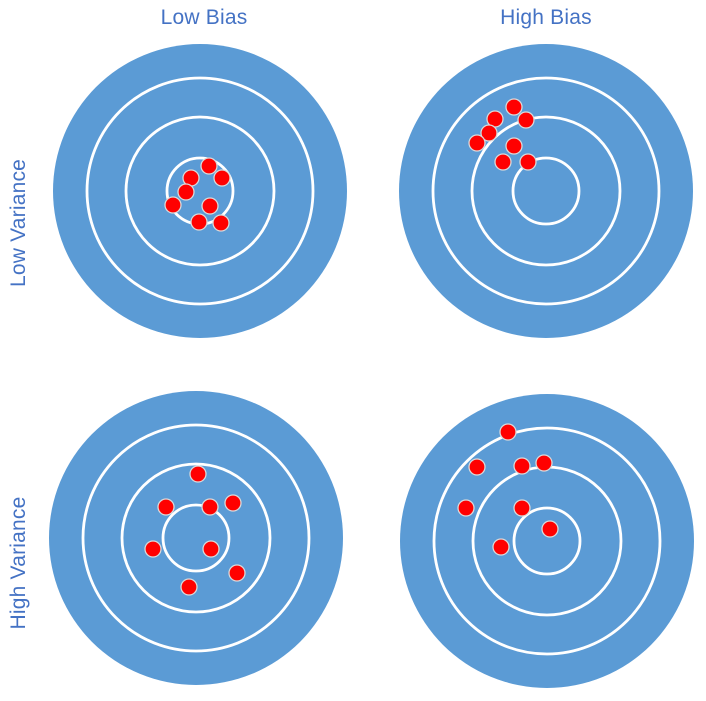 The image size is (706, 701). Describe the element at coordinates (204, 17) in the screenshot. I see `column-title-low-bias: Low Bias` at that location.